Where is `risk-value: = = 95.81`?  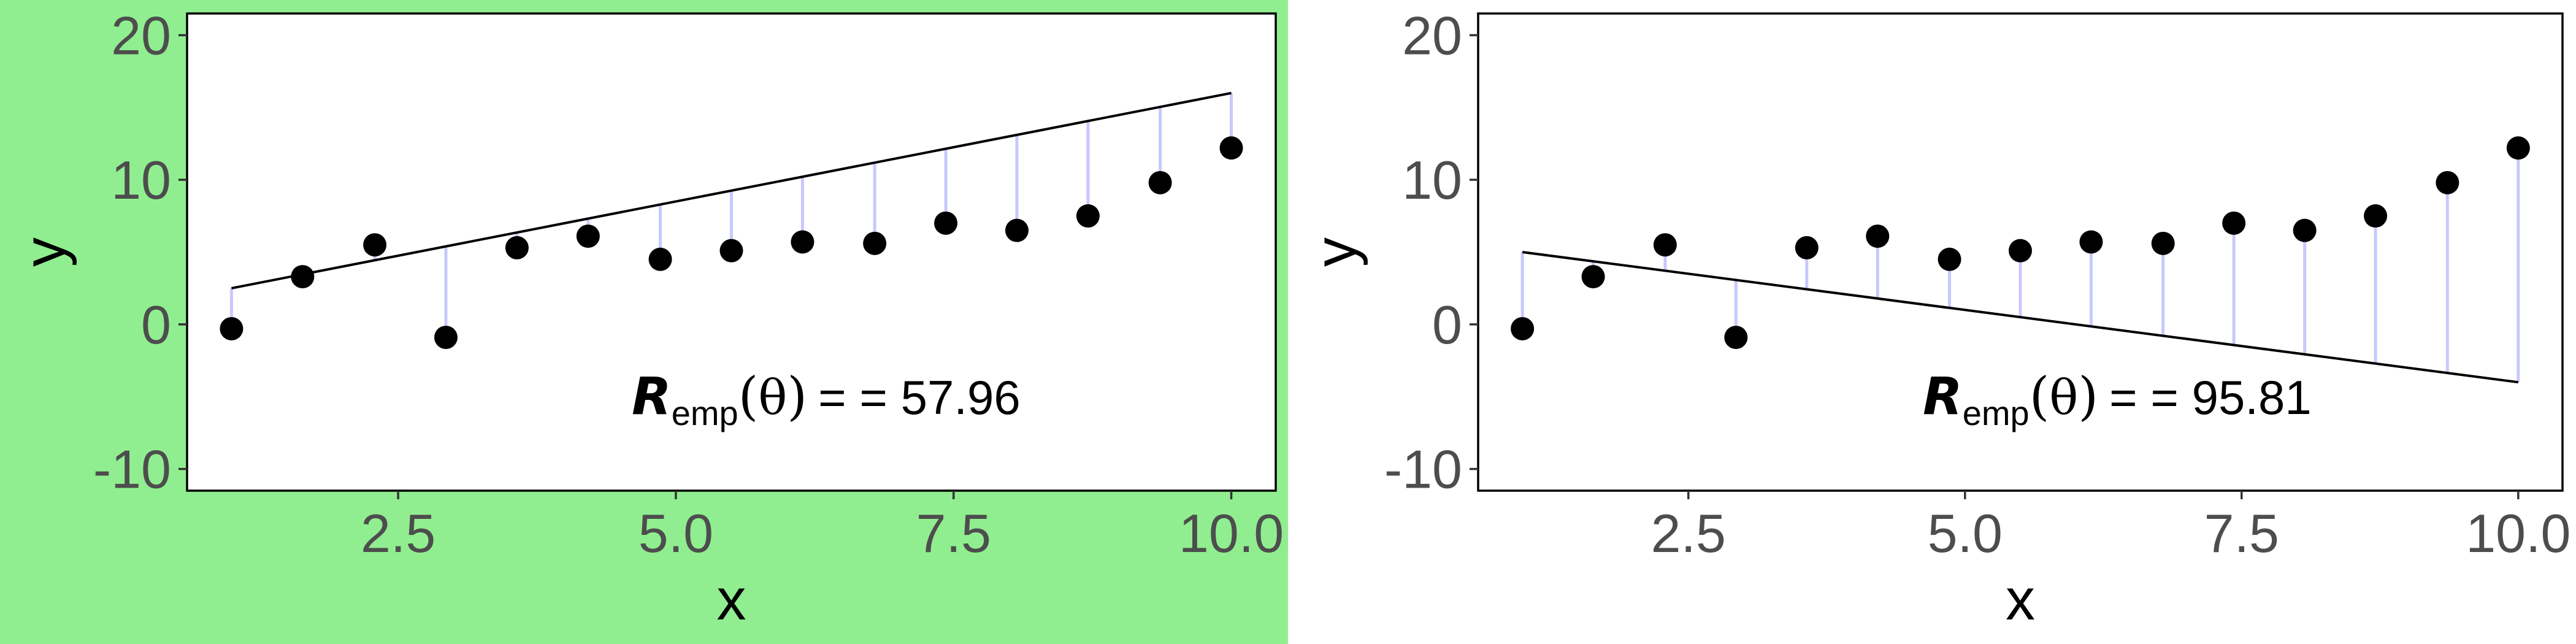
risk-value: = = 95.81 is located at coordinates (2210, 397).